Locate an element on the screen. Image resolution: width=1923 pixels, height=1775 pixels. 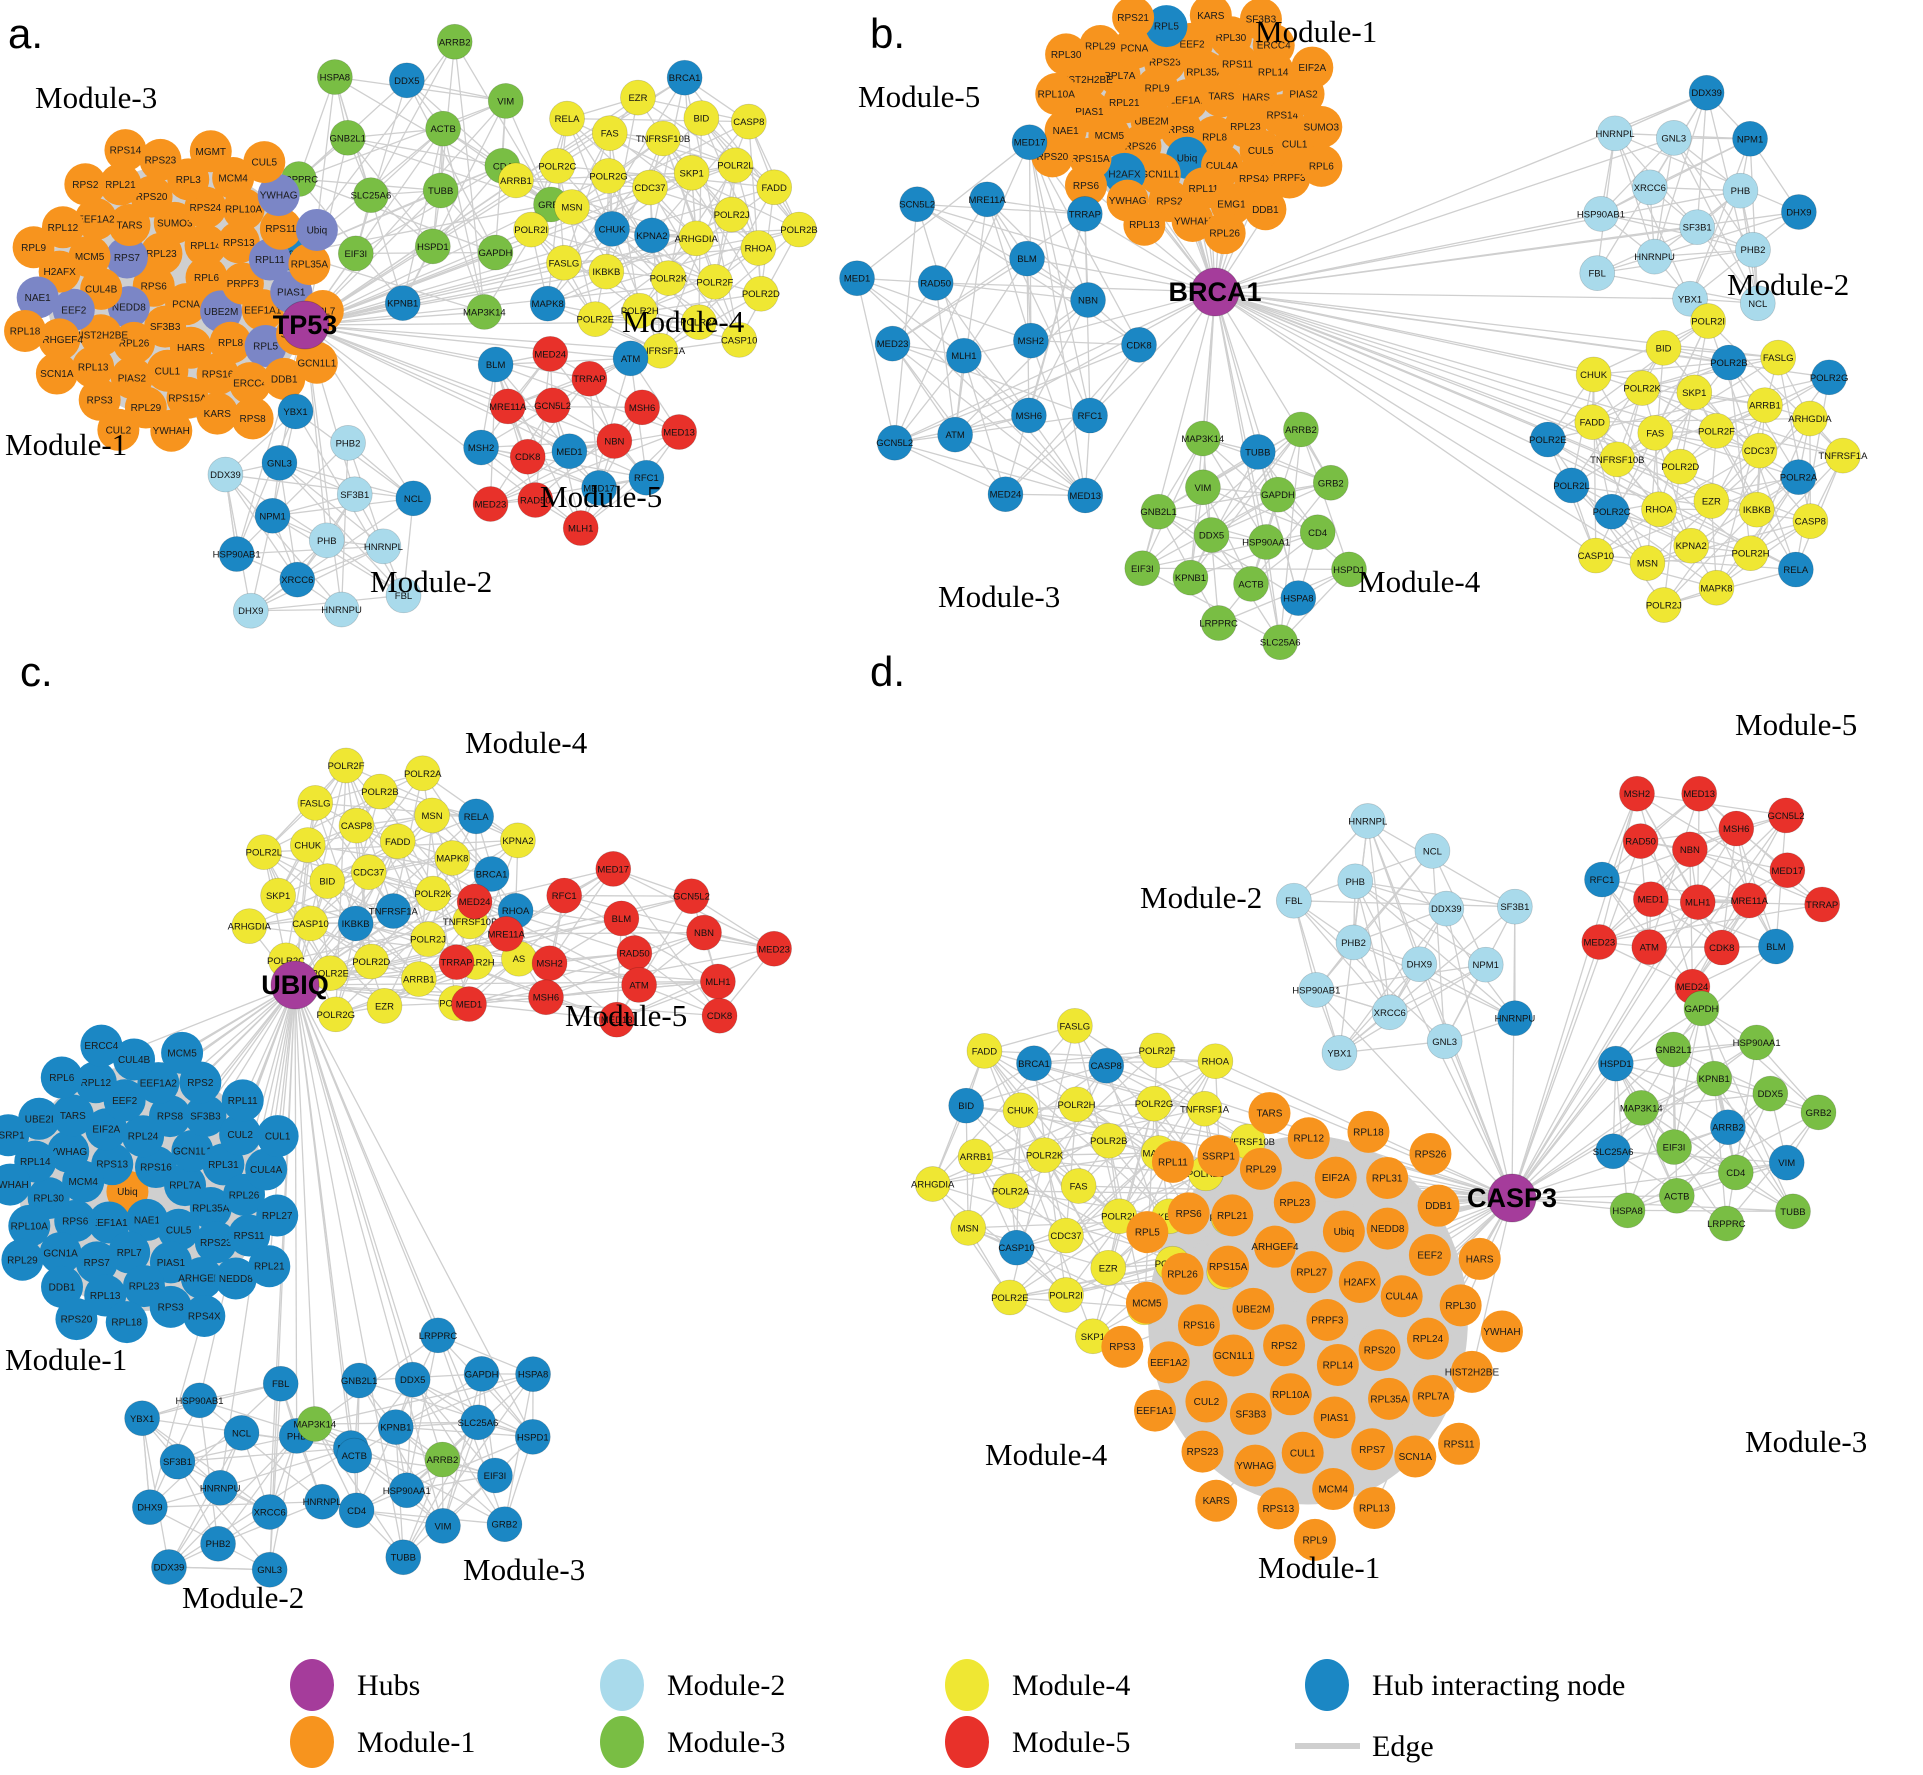
network-node: RPS11 is located at coordinates (1459, 1443).